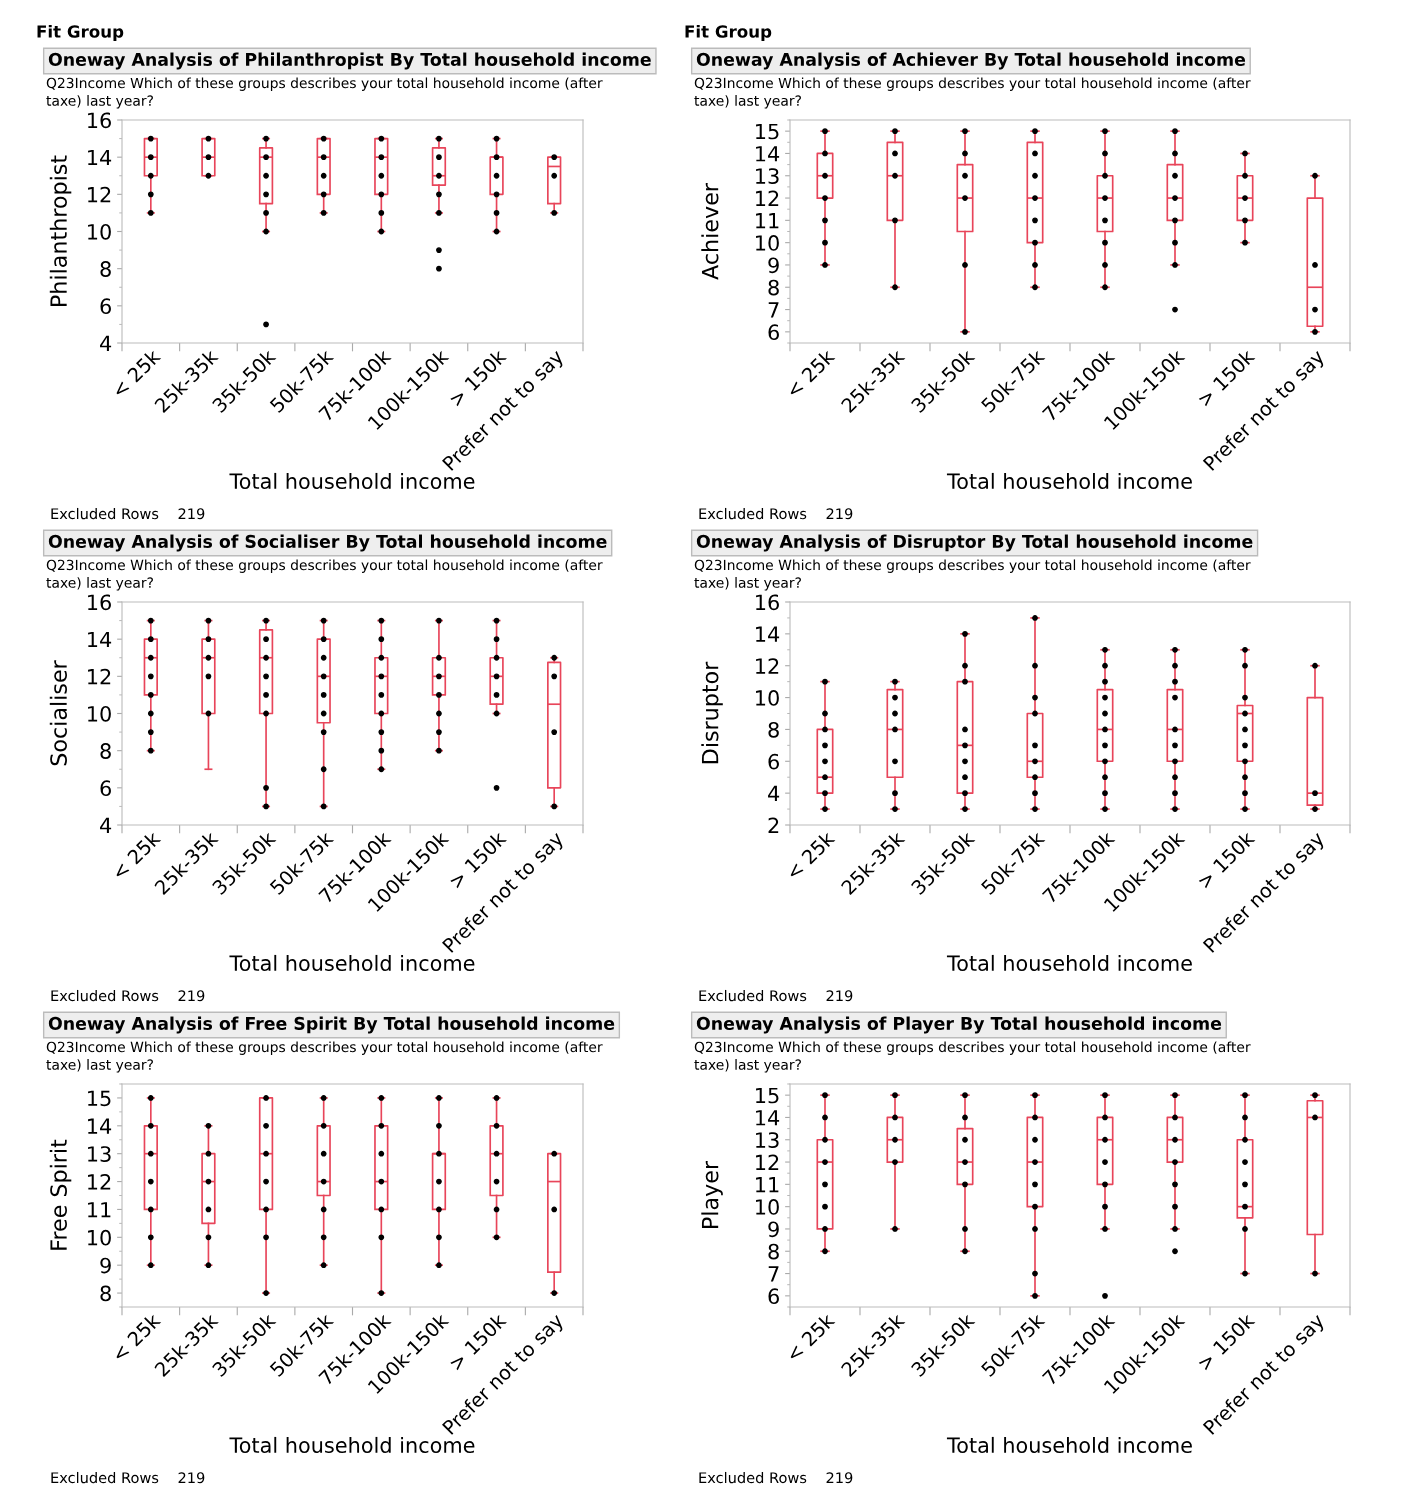 Image resolution: width=1407 pixels, height=1507 pixels. What do you see at coordinates (349, 61) in the screenshot?
I see `chart-title: Oneway Analysis of Philanthropist By Total household income` at bounding box center [349, 61].